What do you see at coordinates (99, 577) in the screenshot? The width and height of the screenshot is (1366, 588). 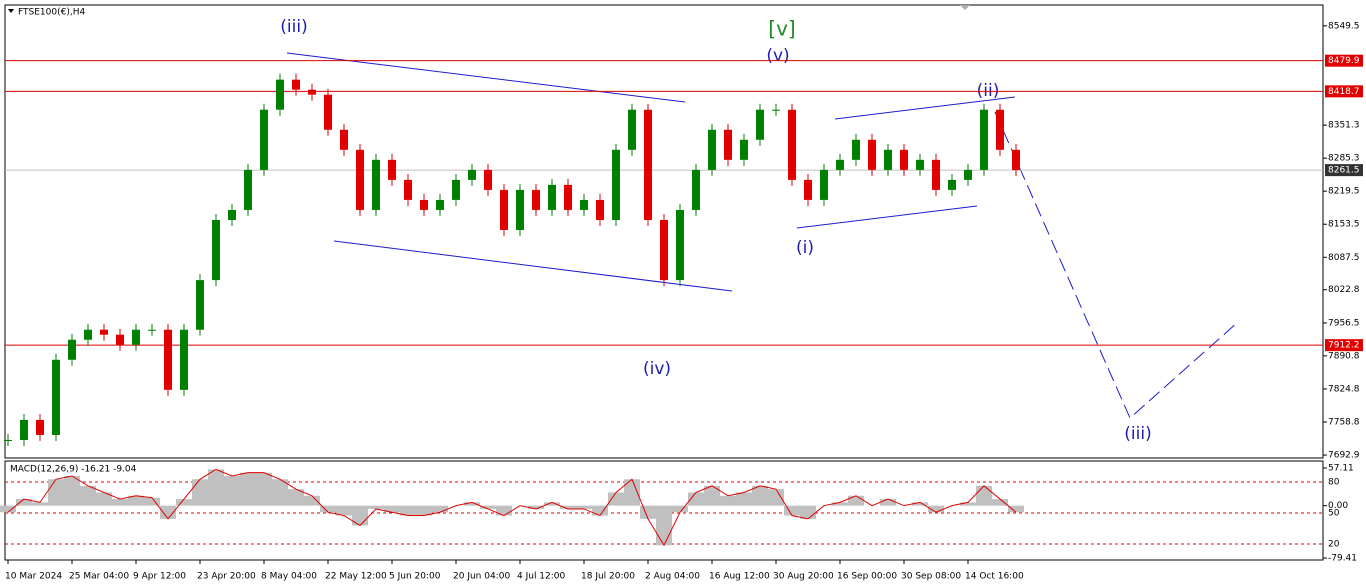 I see `x-tick-label: 25 Mar 04:00` at bounding box center [99, 577].